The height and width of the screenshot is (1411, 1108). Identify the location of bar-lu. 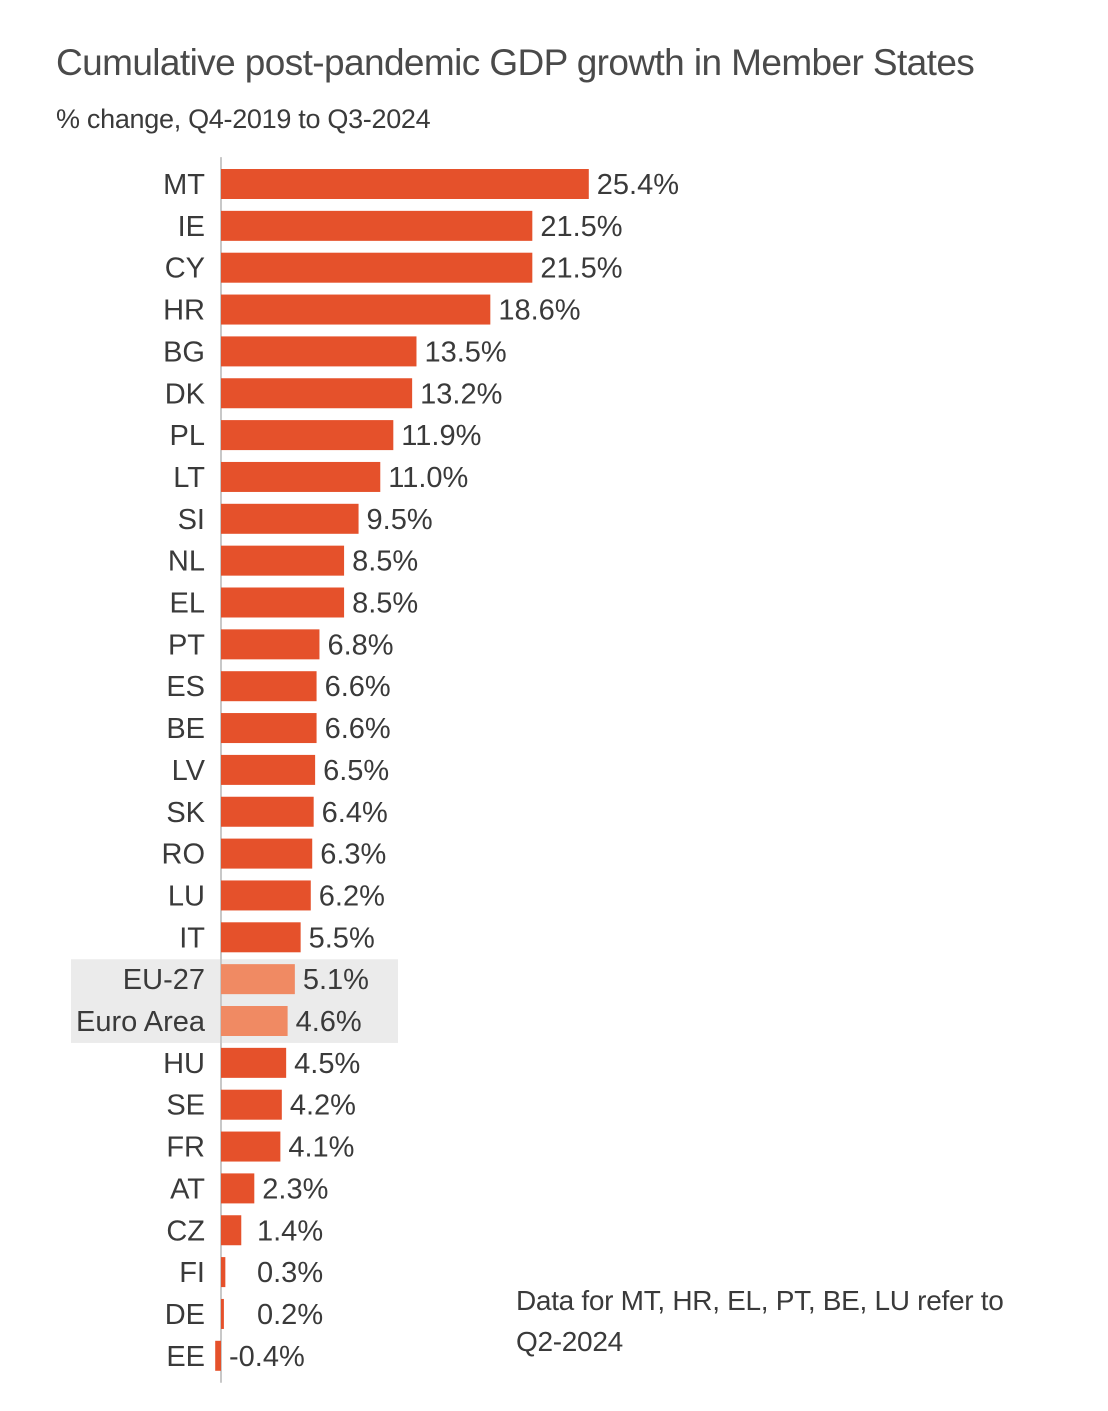
(266, 895).